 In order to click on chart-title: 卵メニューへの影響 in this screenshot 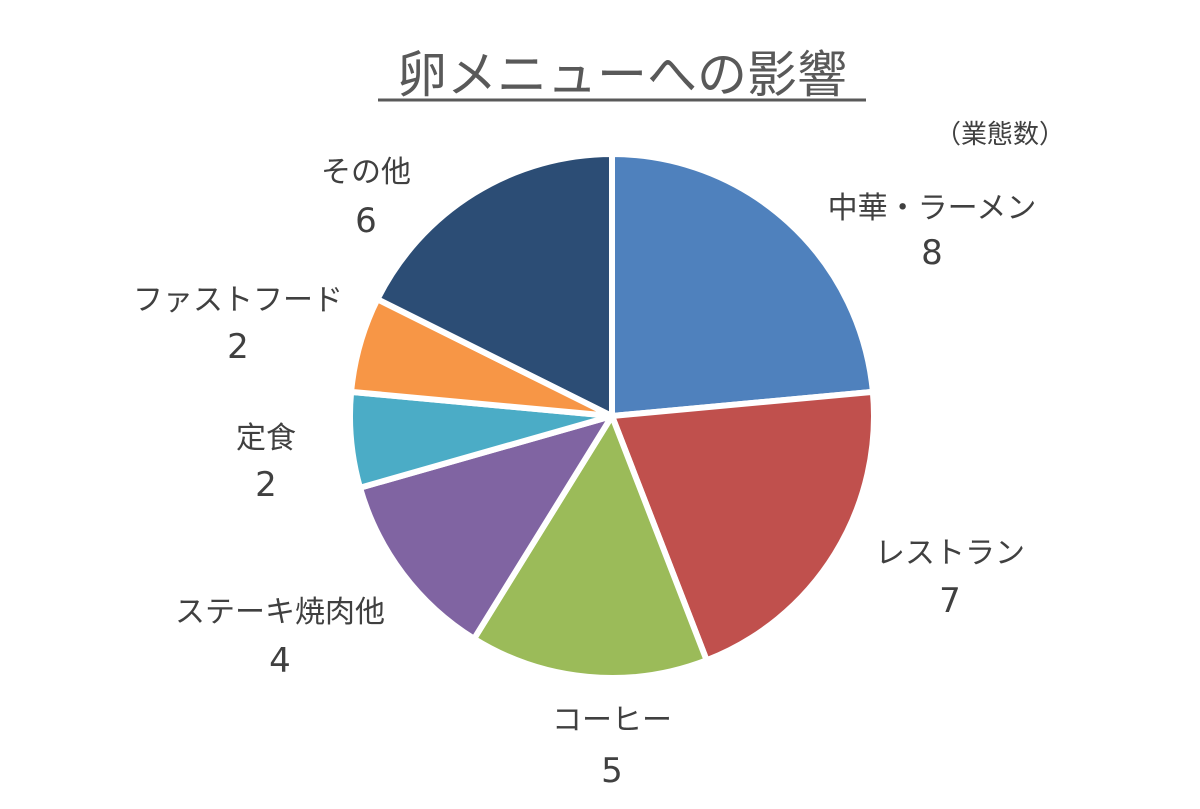, I will do `click(622, 75)`.